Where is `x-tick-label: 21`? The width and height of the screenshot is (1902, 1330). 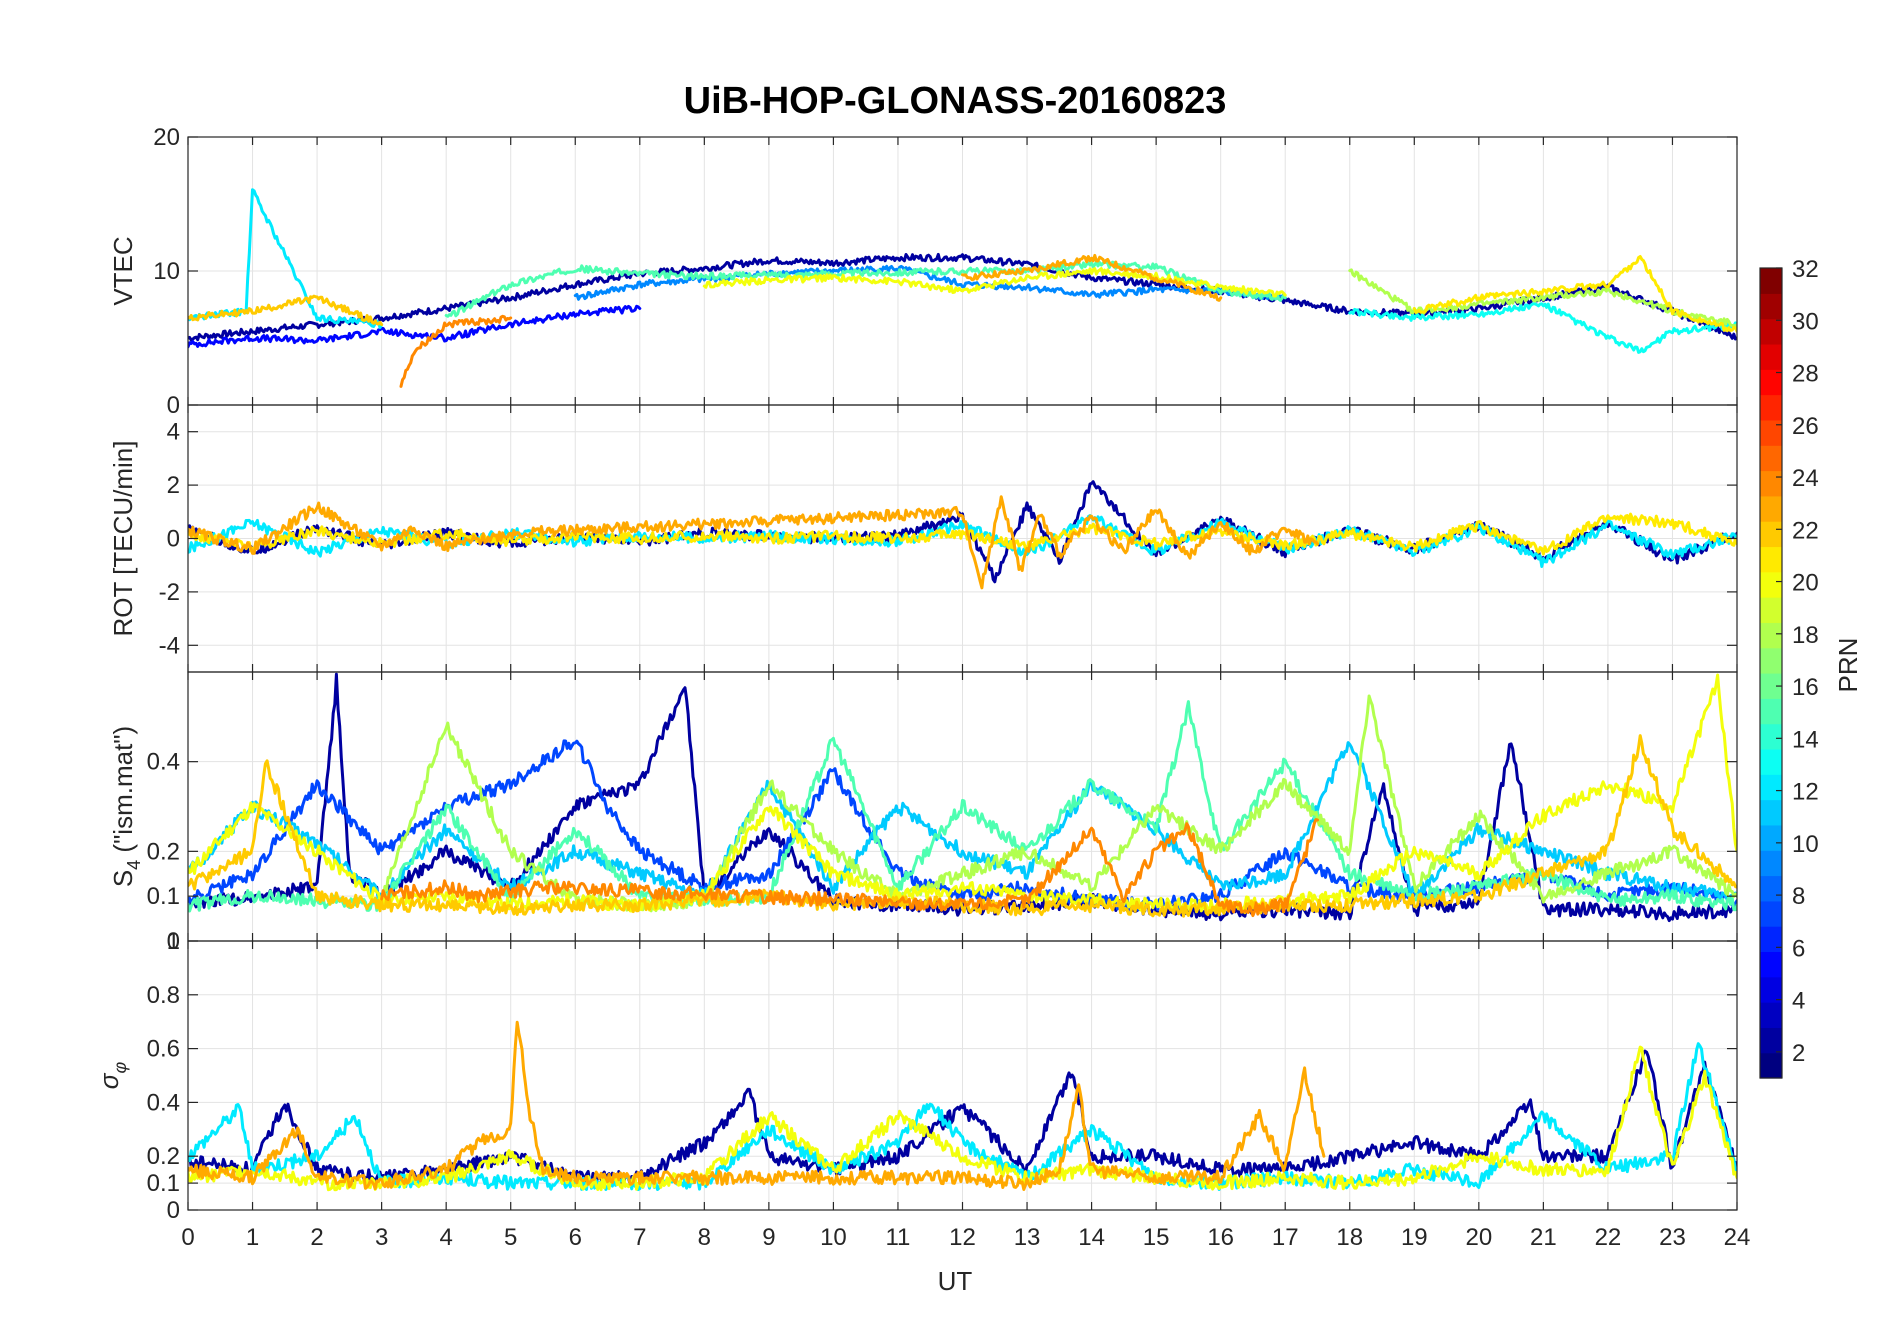 x-tick-label: 21 is located at coordinates (1543, 1237).